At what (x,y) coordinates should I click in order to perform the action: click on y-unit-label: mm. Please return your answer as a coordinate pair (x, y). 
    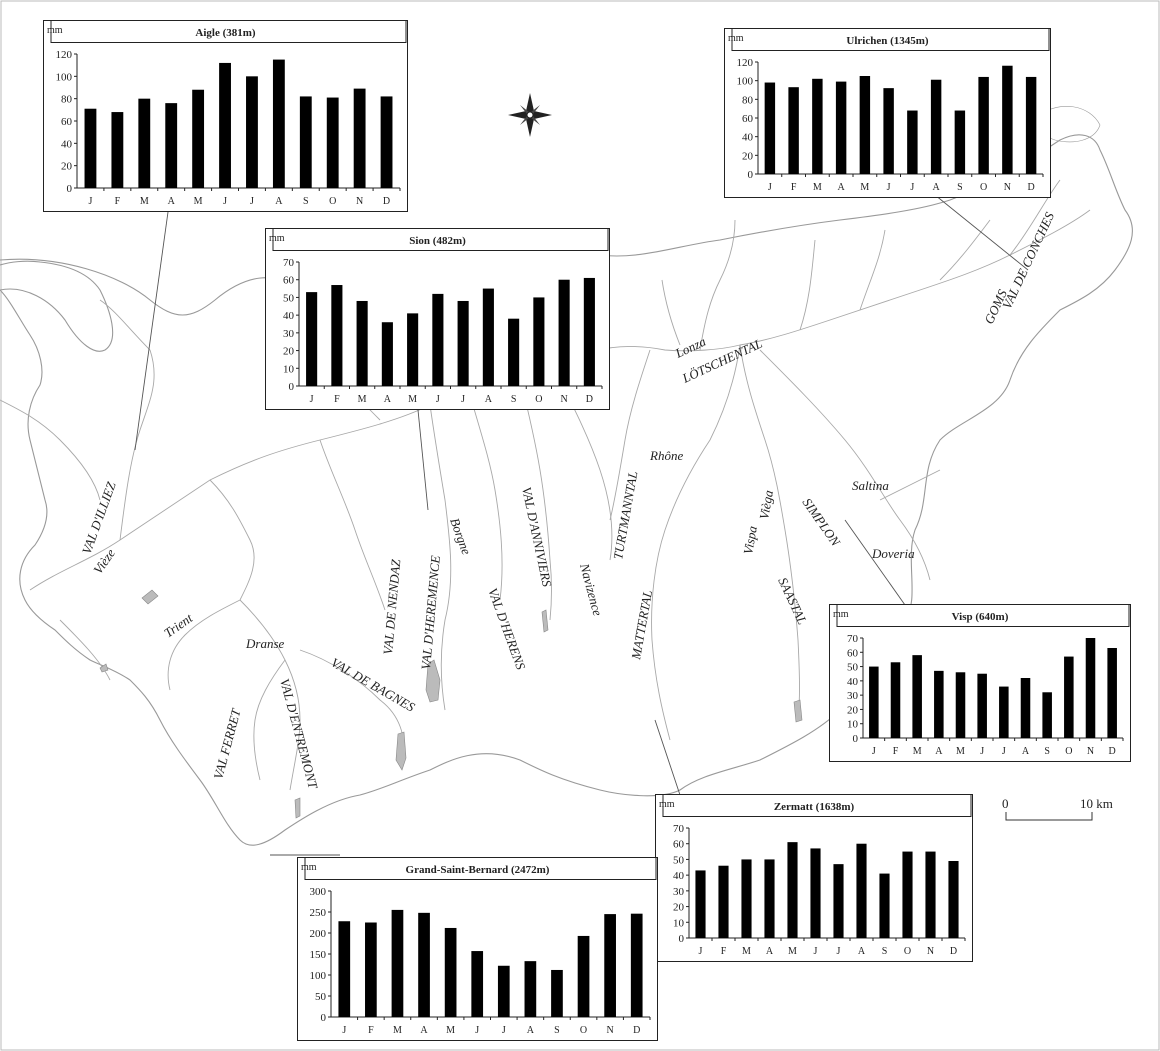
    Looking at the image, I should click on (841, 614).